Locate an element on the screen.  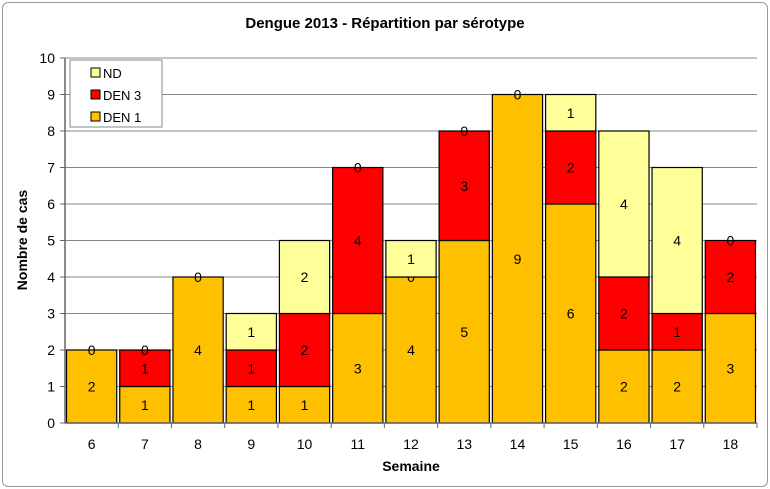
x-tick-label: 11 is located at coordinates (357, 444).